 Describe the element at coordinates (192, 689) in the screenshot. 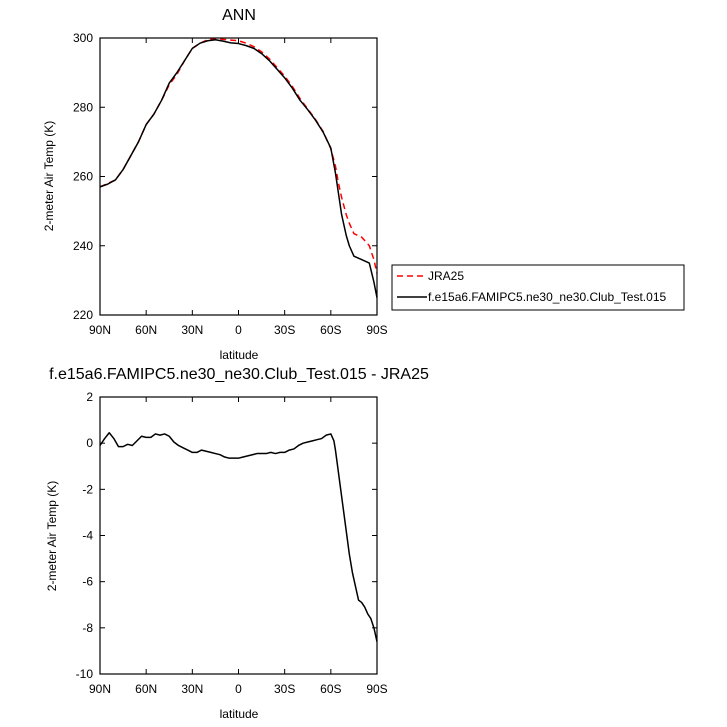

I see `bottom-x-tick-label: 30N` at that location.